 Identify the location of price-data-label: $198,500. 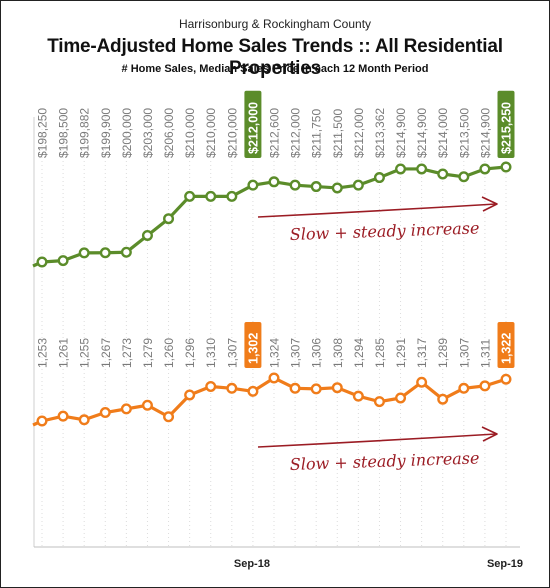
(64, 133).